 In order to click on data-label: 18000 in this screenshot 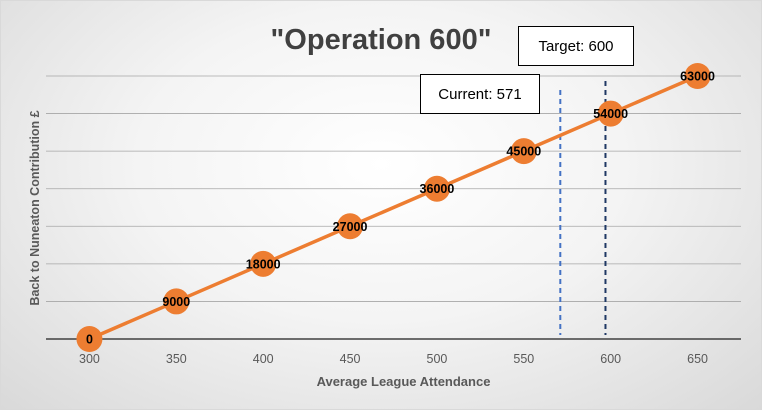, I will do `click(263, 264)`.